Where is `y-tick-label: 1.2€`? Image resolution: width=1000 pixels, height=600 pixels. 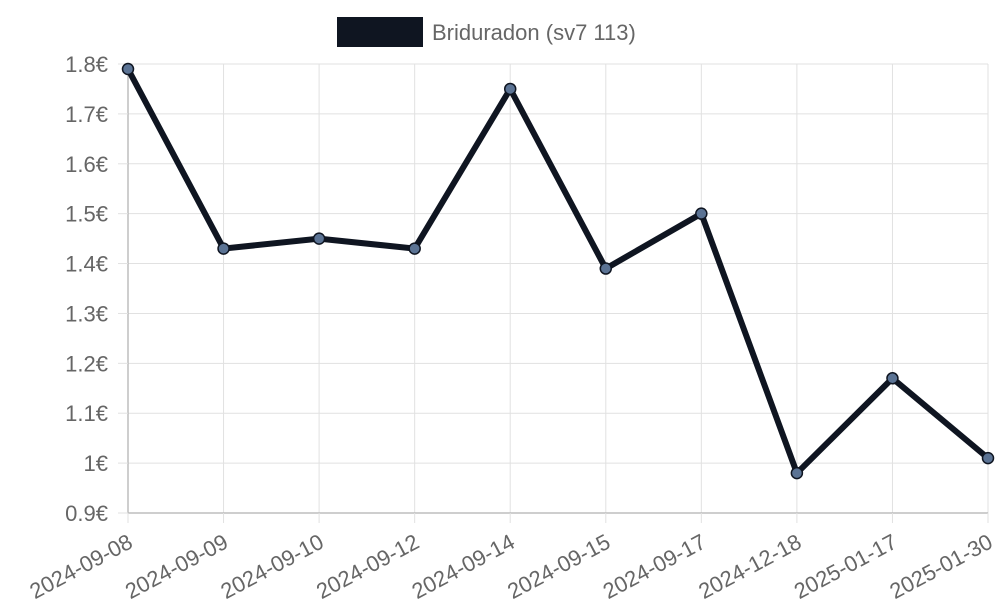 y-tick-label: 1.2€ is located at coordinates (86, 363).